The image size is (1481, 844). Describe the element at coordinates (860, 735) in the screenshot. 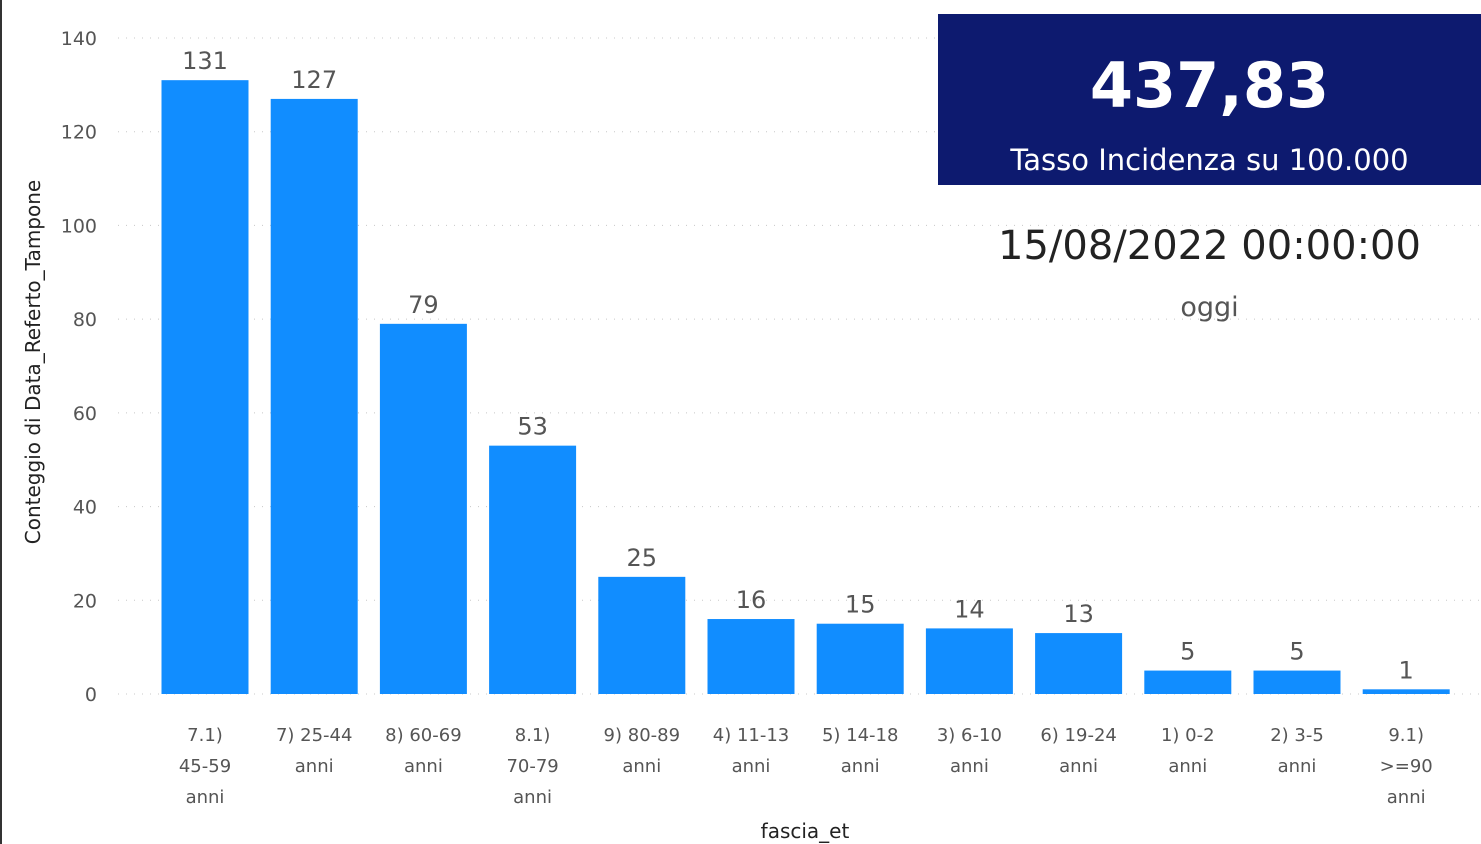

I see `x-tick-label-line: 5) 14-18` at that location.